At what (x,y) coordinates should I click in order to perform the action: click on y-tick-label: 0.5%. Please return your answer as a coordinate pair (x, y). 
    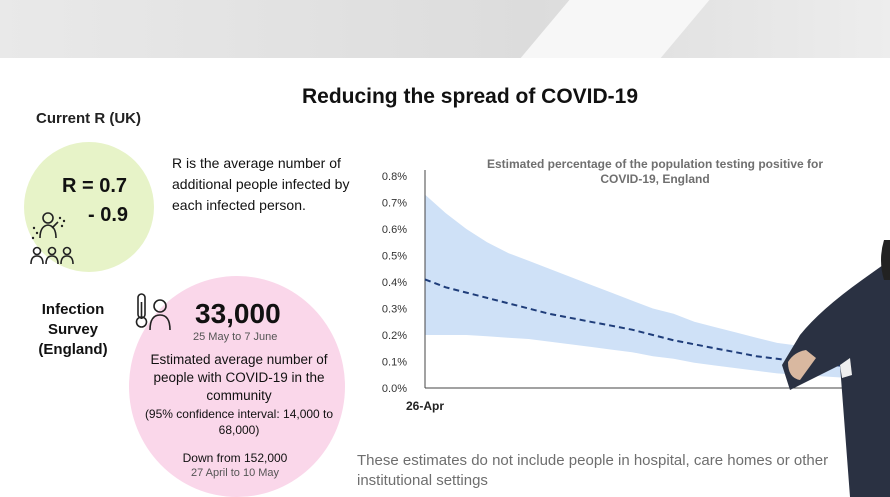
    Looking at the image, I should click on (394, 257).